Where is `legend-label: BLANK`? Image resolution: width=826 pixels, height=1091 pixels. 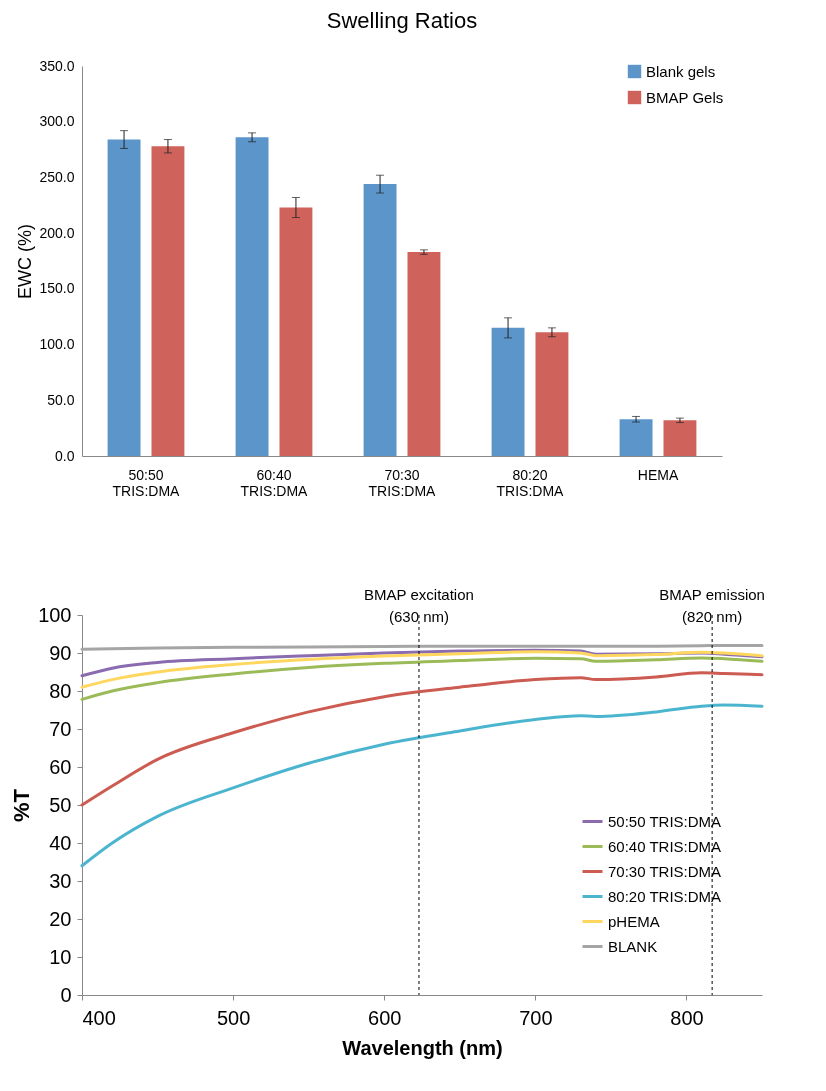 legend-label: BLANK is located at coordinates (633, 946).